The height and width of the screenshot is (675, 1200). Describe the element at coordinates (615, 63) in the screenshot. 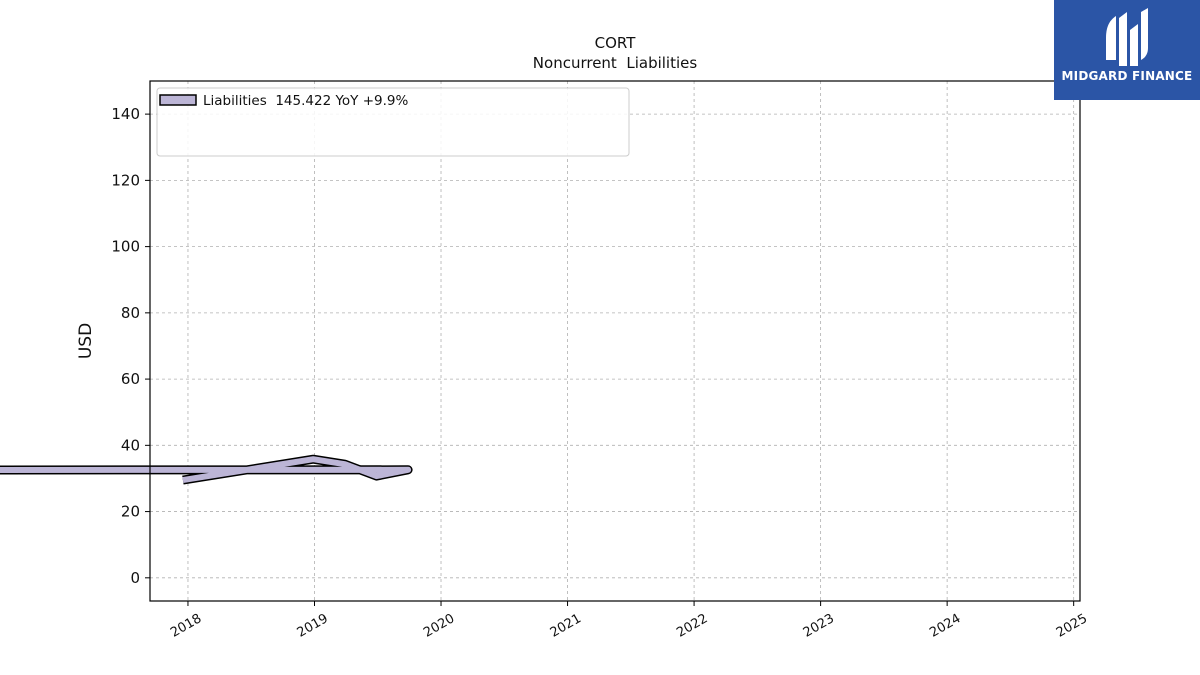

I see `chart-subtitle: Noncurrent Liabilities` at that location.